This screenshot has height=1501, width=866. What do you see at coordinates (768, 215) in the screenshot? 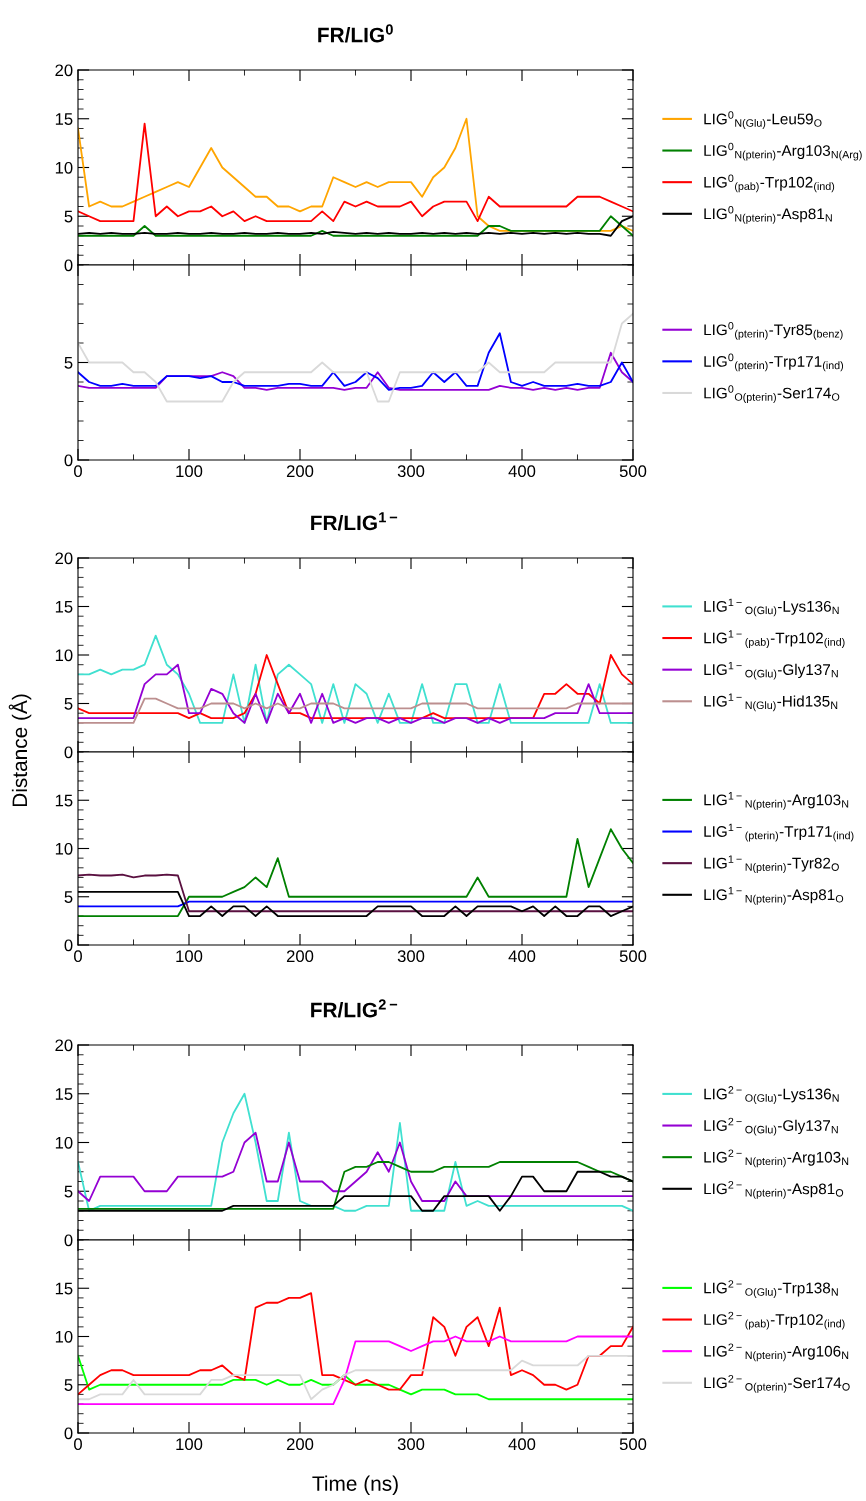
I see `legend-label: LIG$^{0}$$_{N(pterin)}$-Asp81$_{N}$` at bounding box center [768, 215].